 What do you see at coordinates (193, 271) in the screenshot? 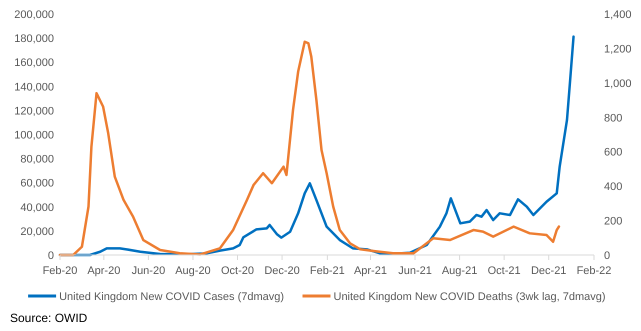
I see `x-tick-label: Aug-20` at bounding box center [193, 271].